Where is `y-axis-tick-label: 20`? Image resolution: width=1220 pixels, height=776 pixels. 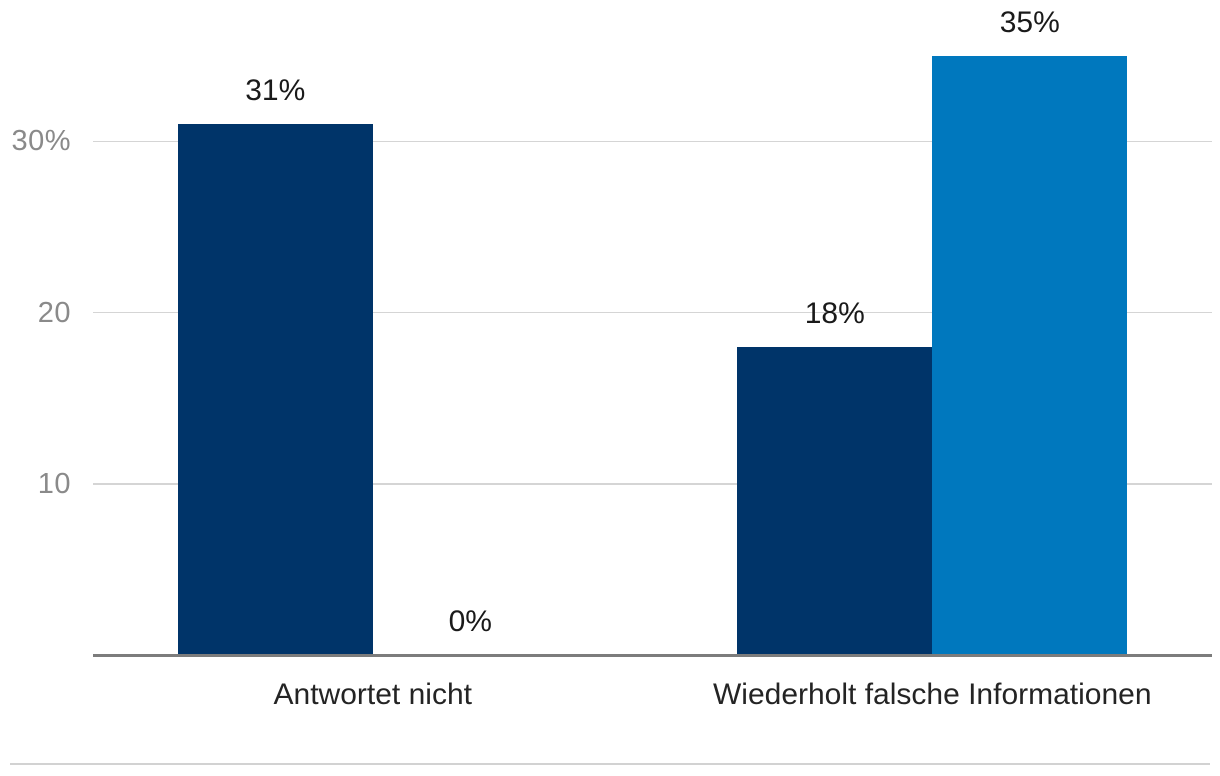
y-axis-tick-label: 20 is located at coordinates (54, 312).